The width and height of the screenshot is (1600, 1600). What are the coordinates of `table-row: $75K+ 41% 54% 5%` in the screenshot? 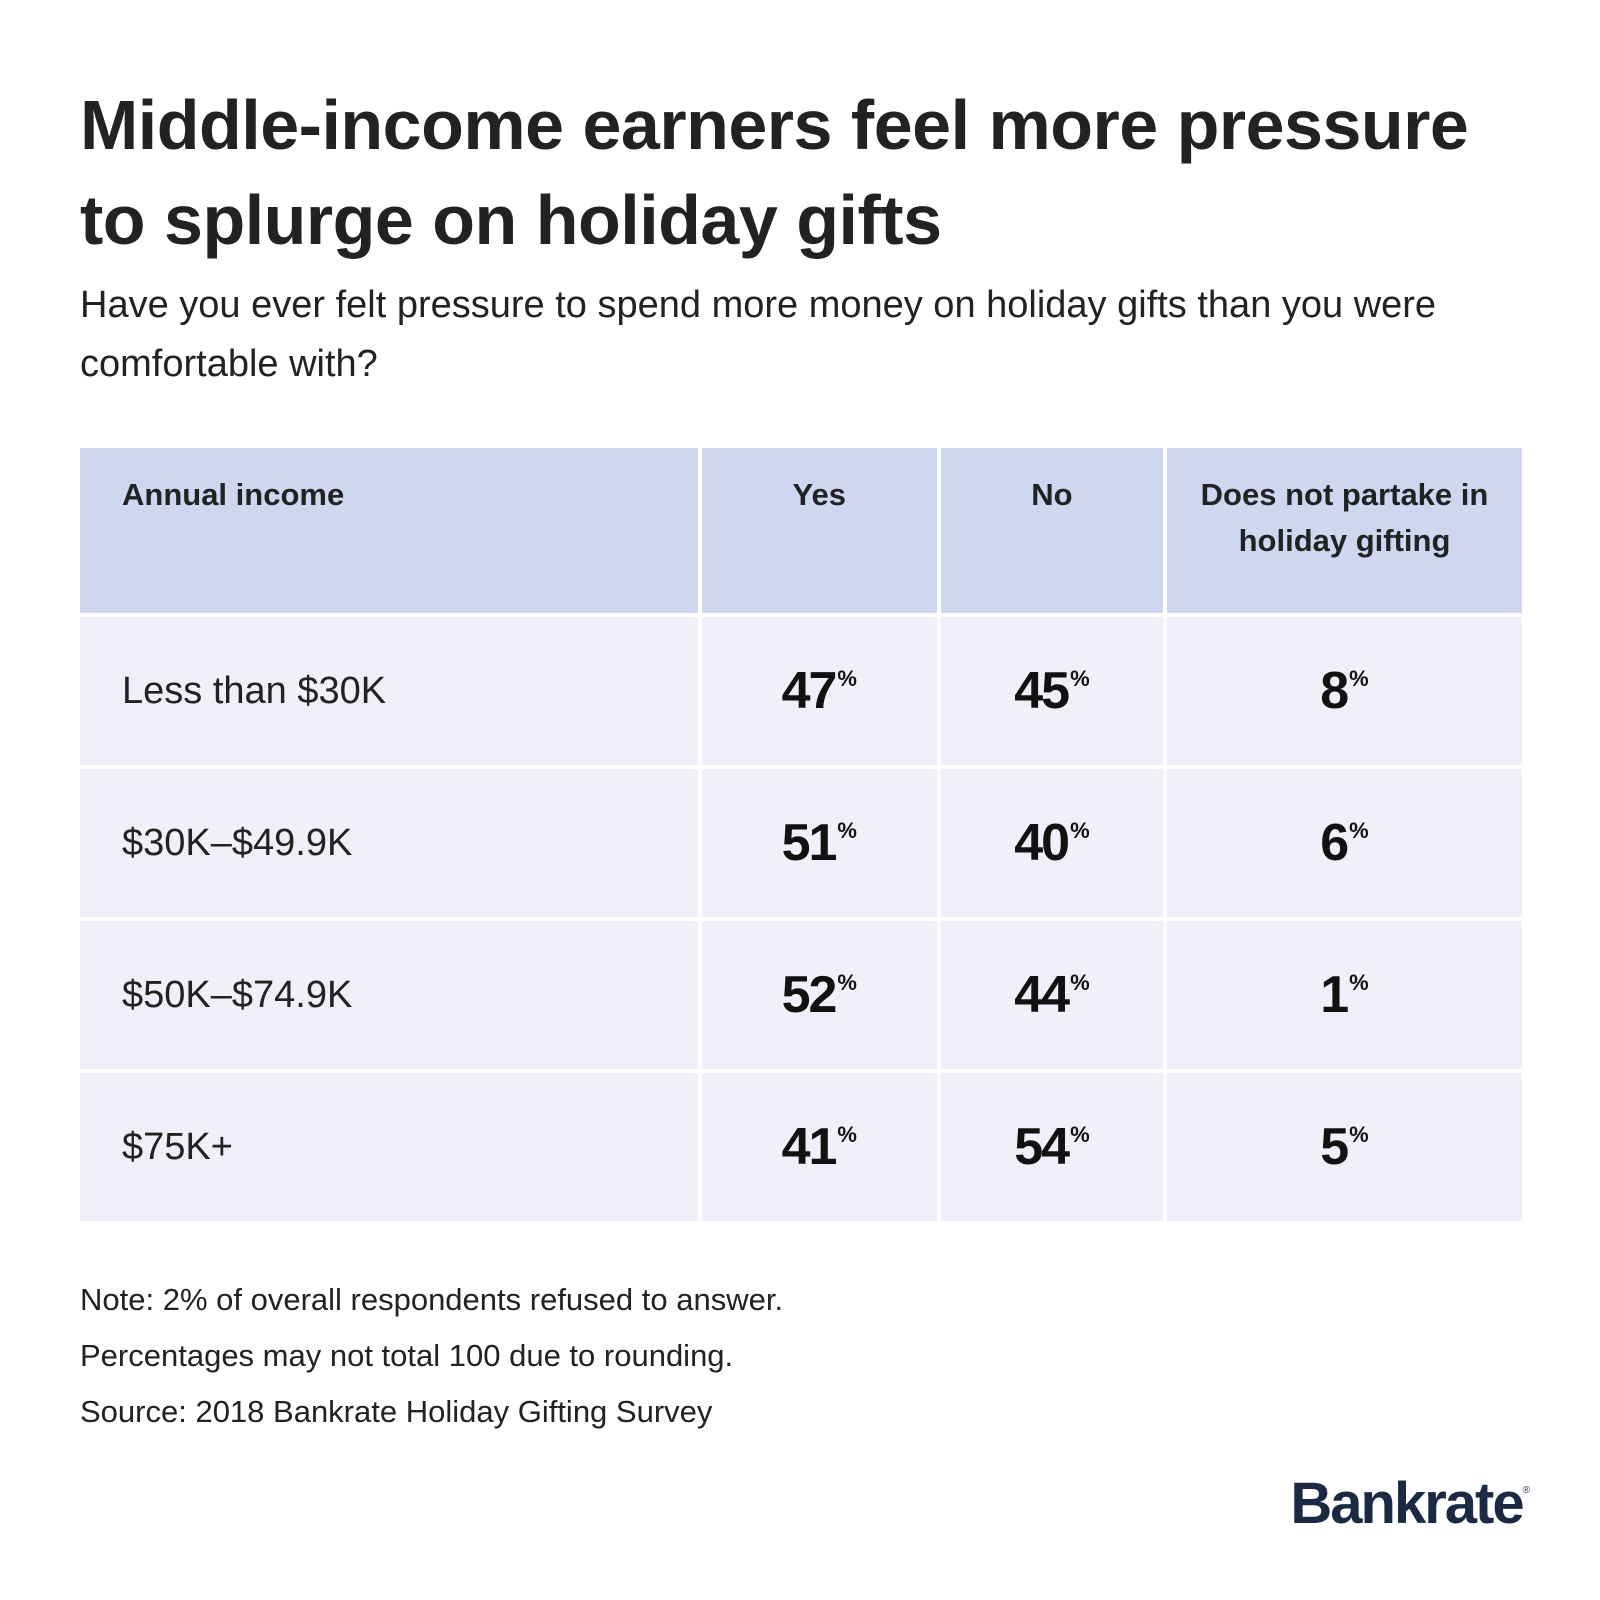 It's located at (801, 1147).